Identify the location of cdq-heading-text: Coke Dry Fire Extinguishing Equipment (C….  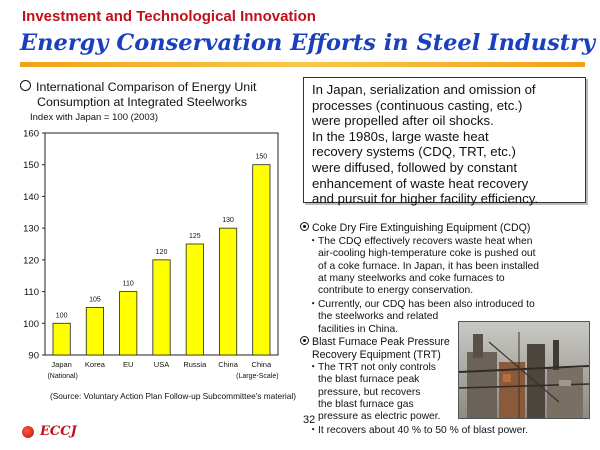
(421, 228).